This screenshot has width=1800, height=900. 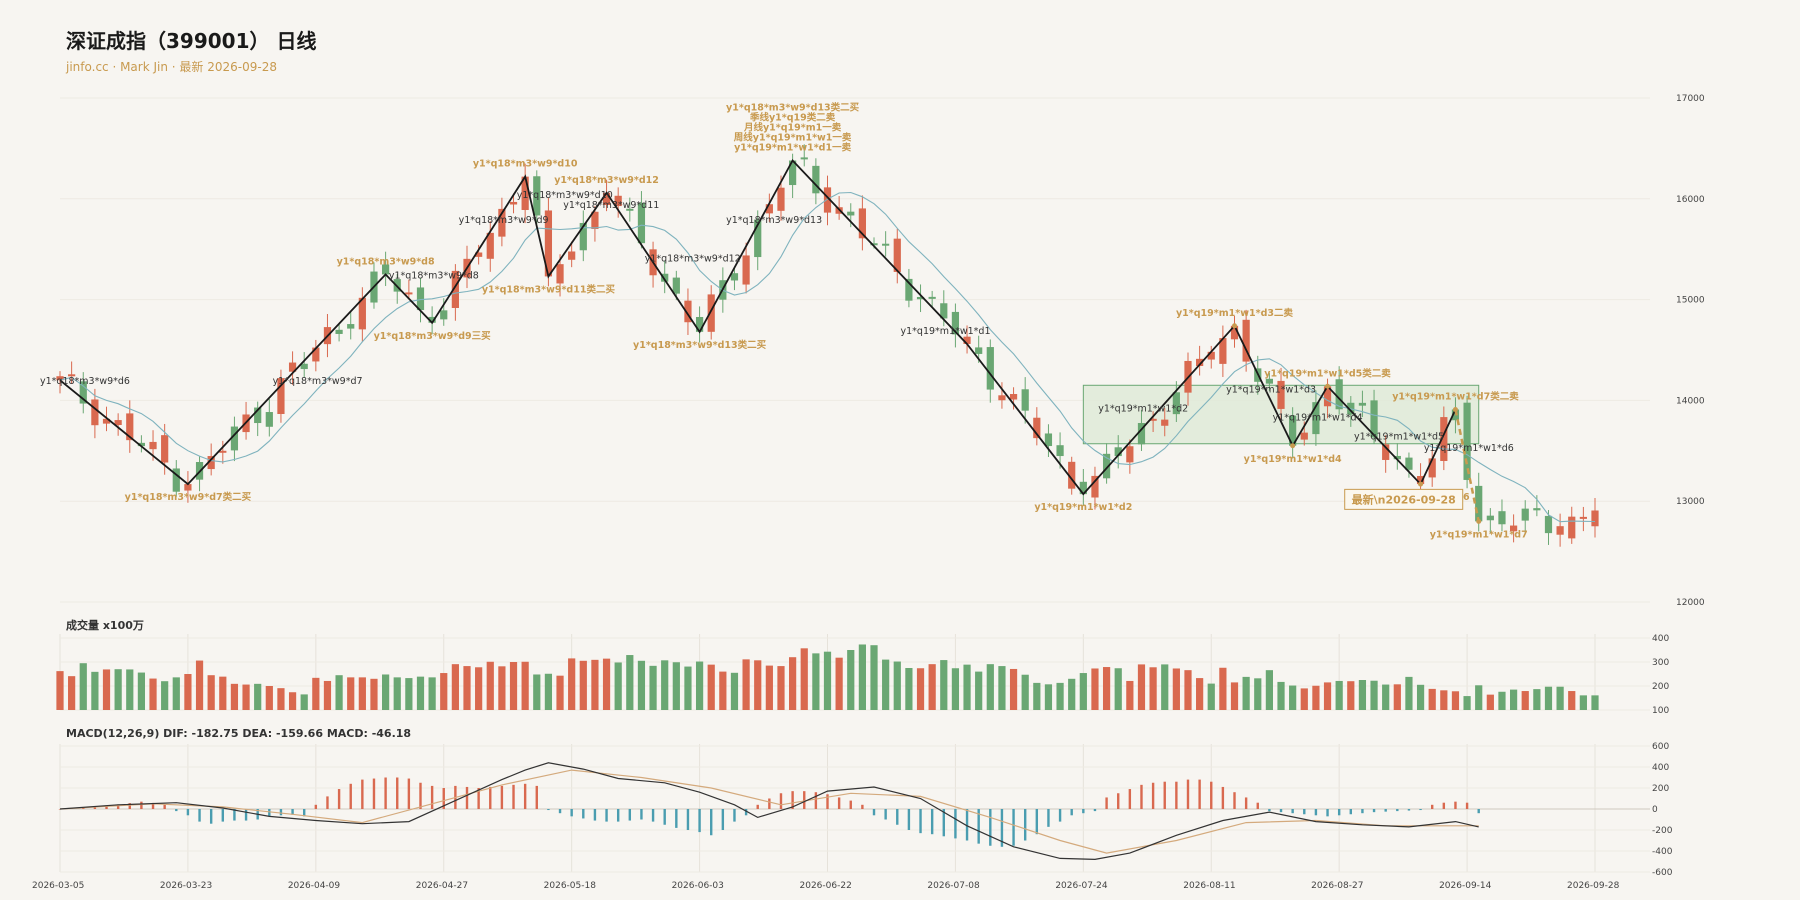 I want to click on page-title: 深证成指（399001） 日线, so click(x=191, y=41).